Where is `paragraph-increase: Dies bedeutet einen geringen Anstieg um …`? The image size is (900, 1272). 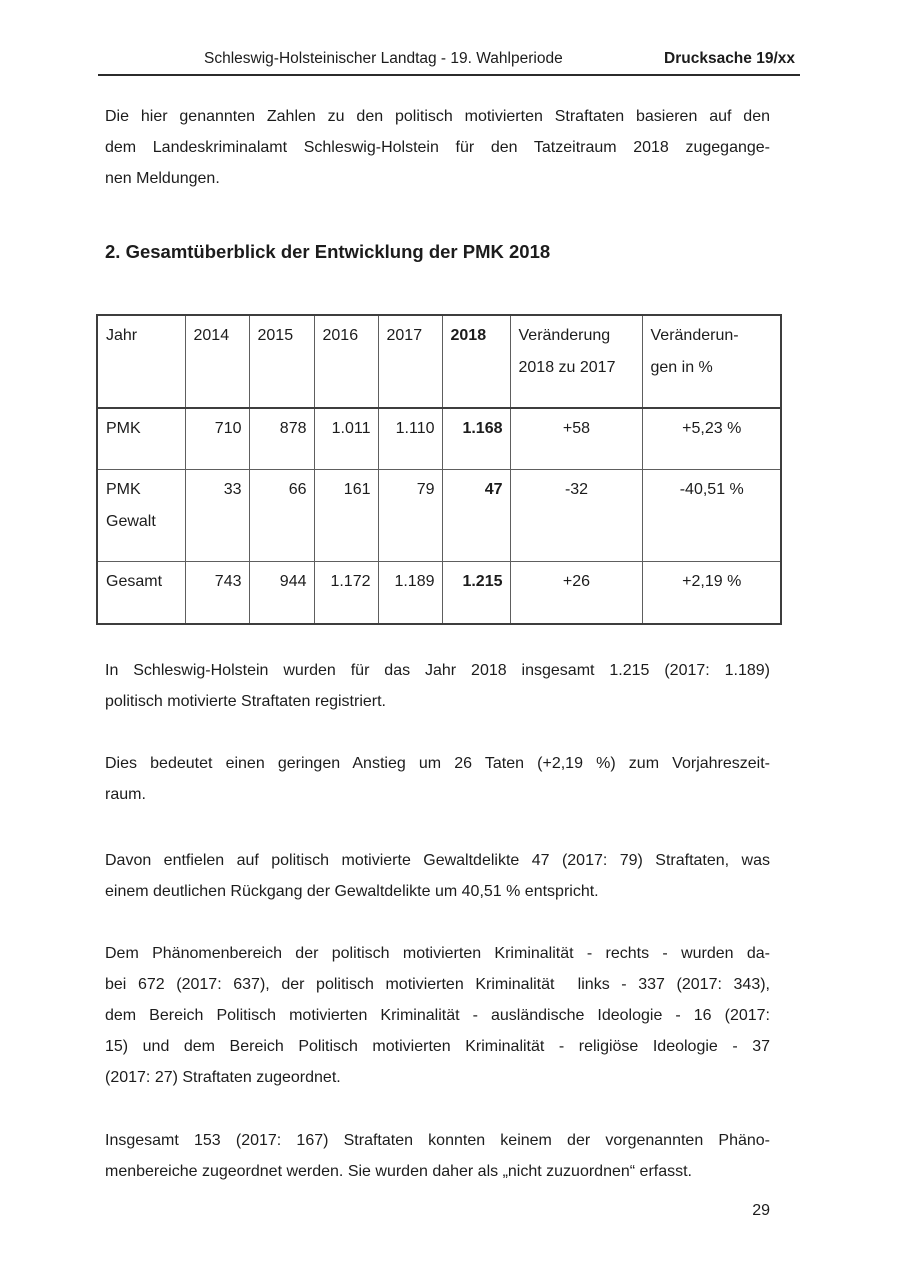
paragraph-increase: Dies bedeutet einen geringen Anstieg um … is located at coordinates (437, 779).